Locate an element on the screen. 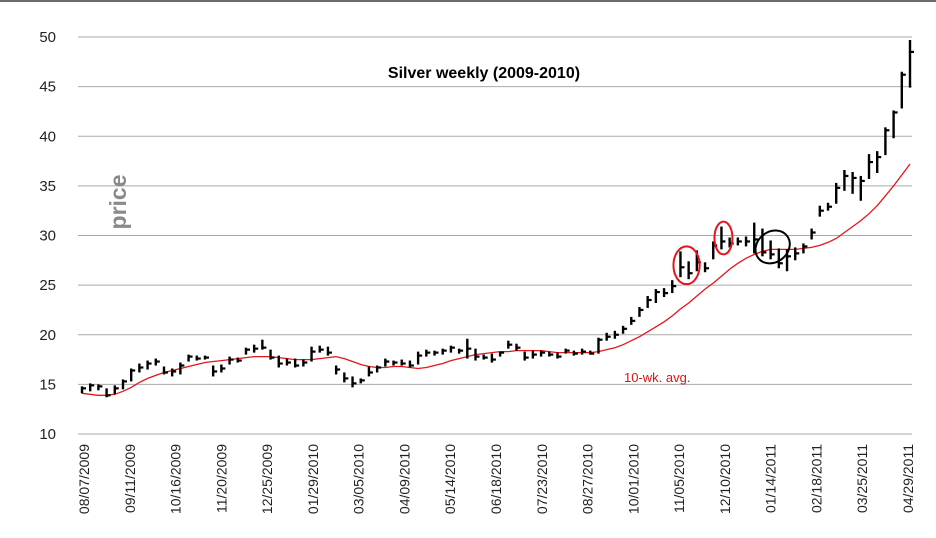  y-tick-label: 50 is located at coordinates (47, 37).